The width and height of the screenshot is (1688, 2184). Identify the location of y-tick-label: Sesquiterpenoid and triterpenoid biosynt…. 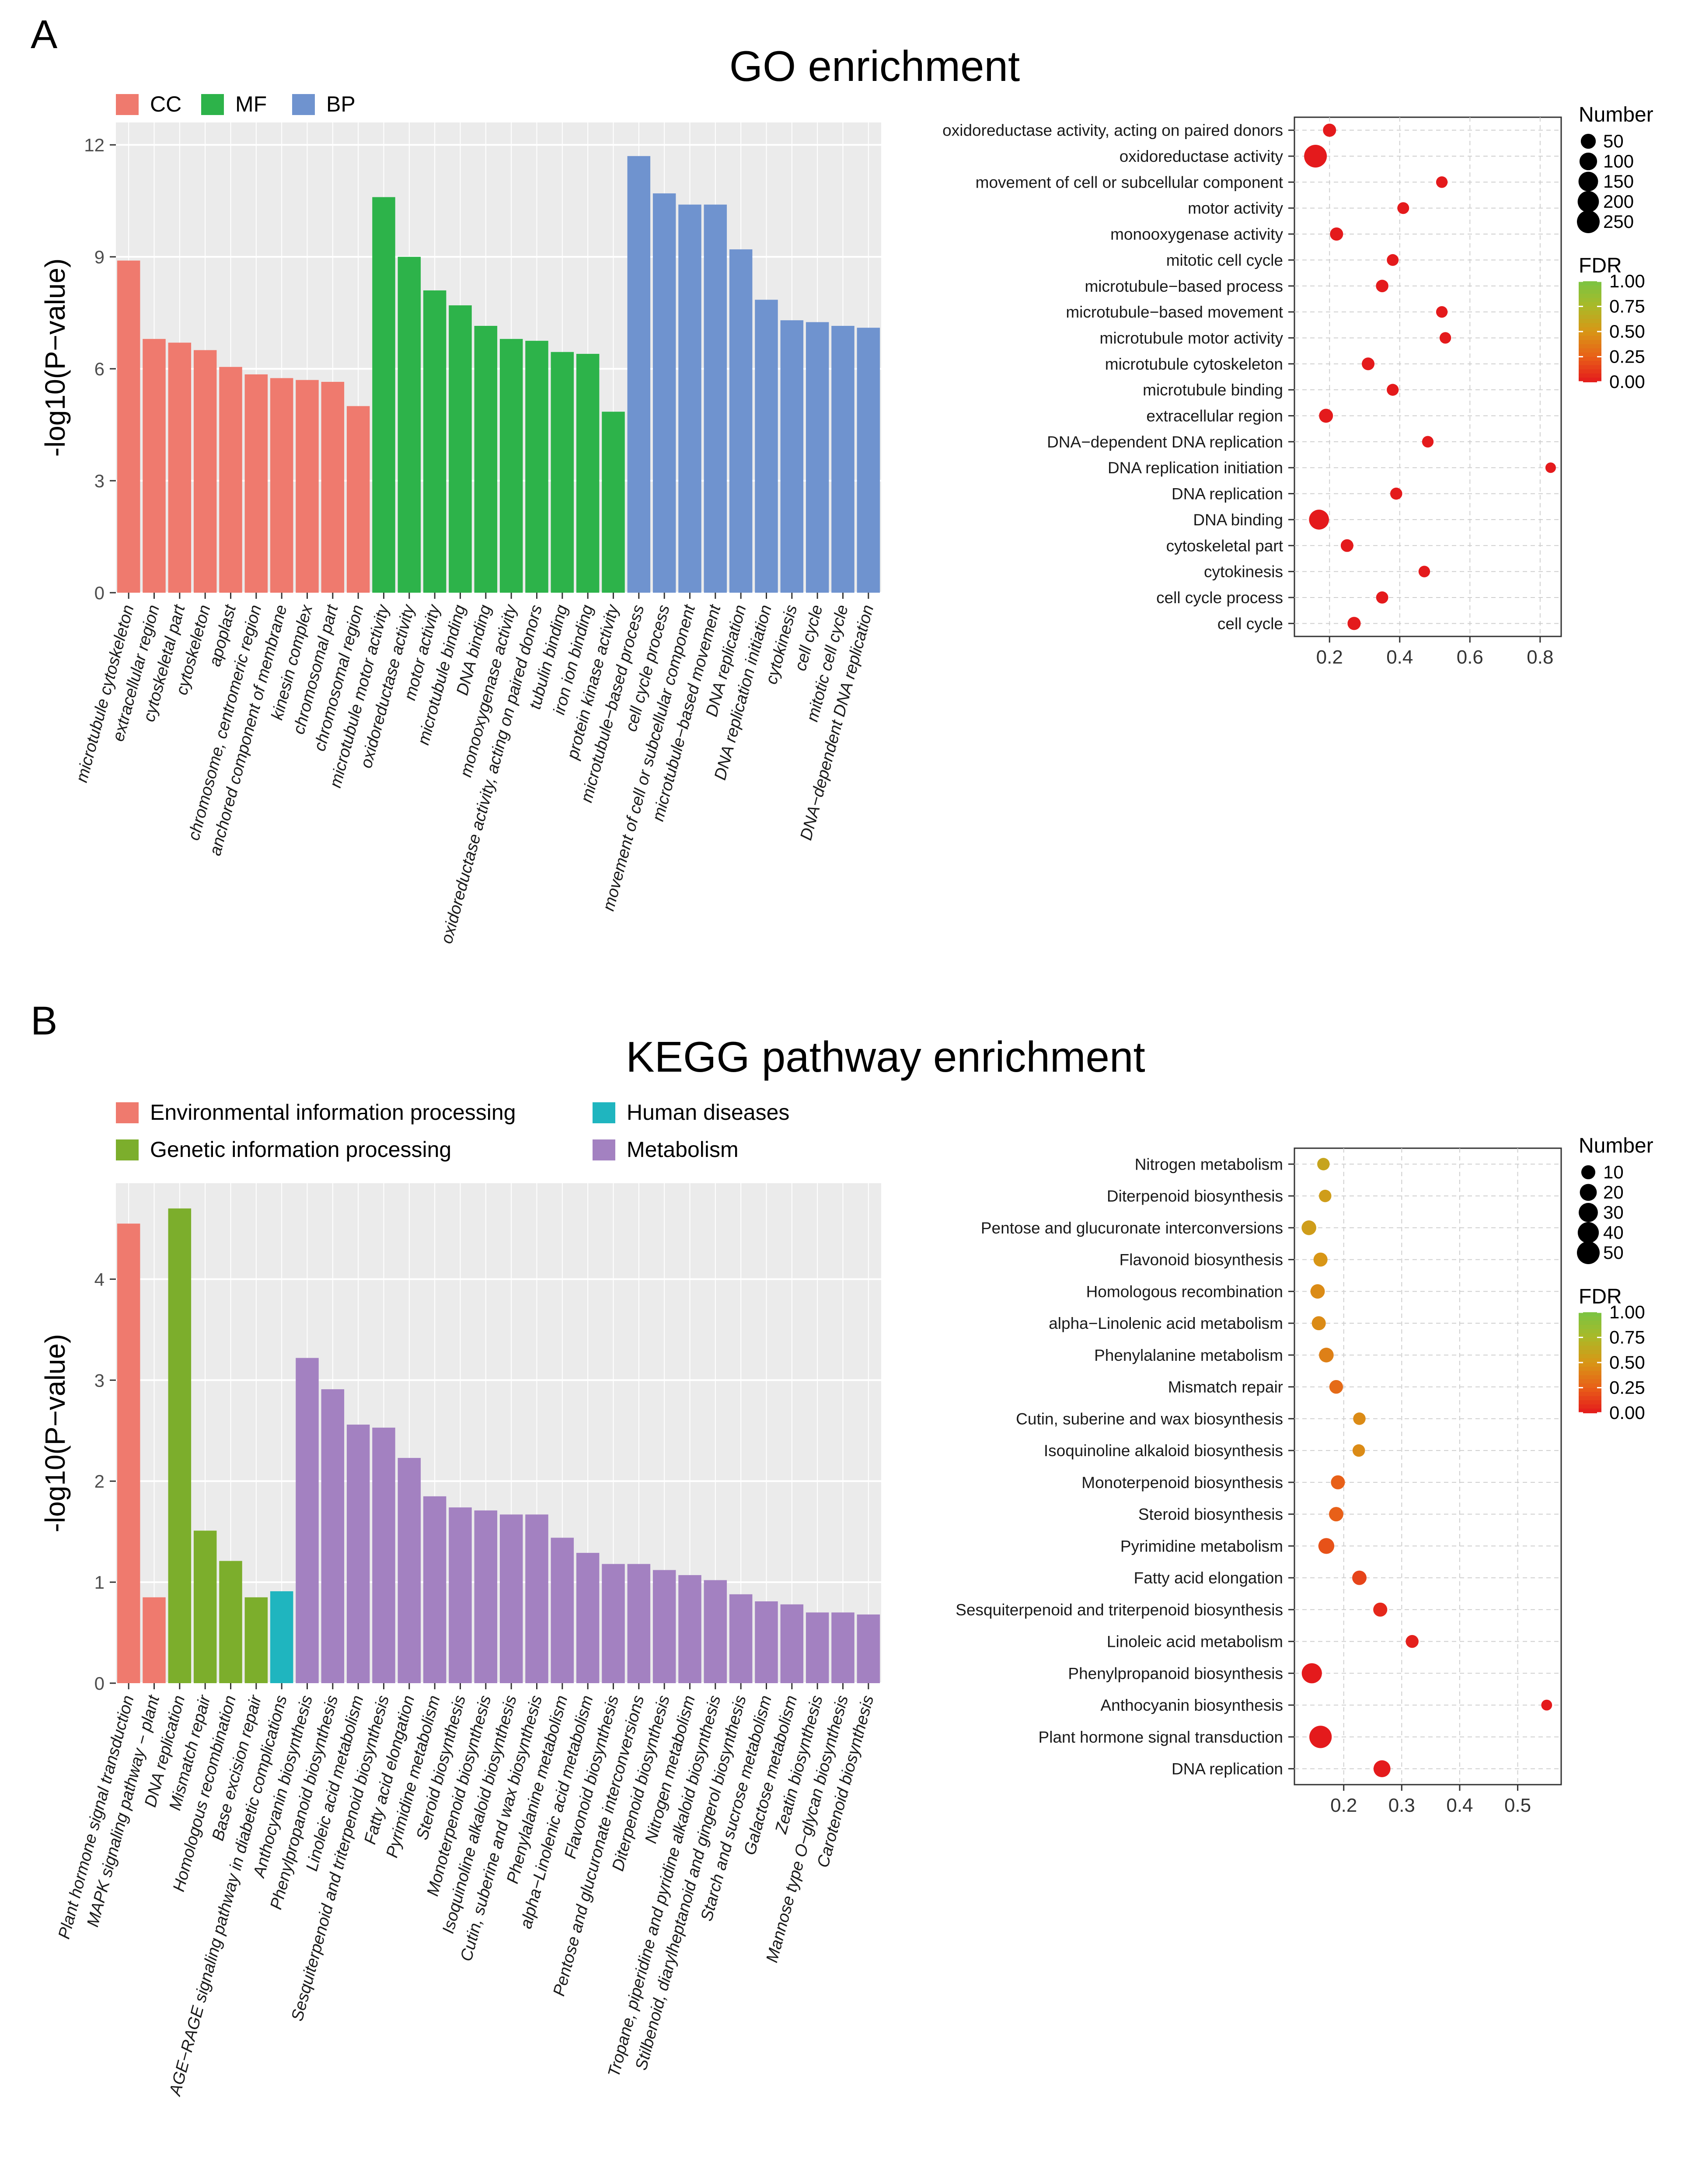
(1119, 1610).